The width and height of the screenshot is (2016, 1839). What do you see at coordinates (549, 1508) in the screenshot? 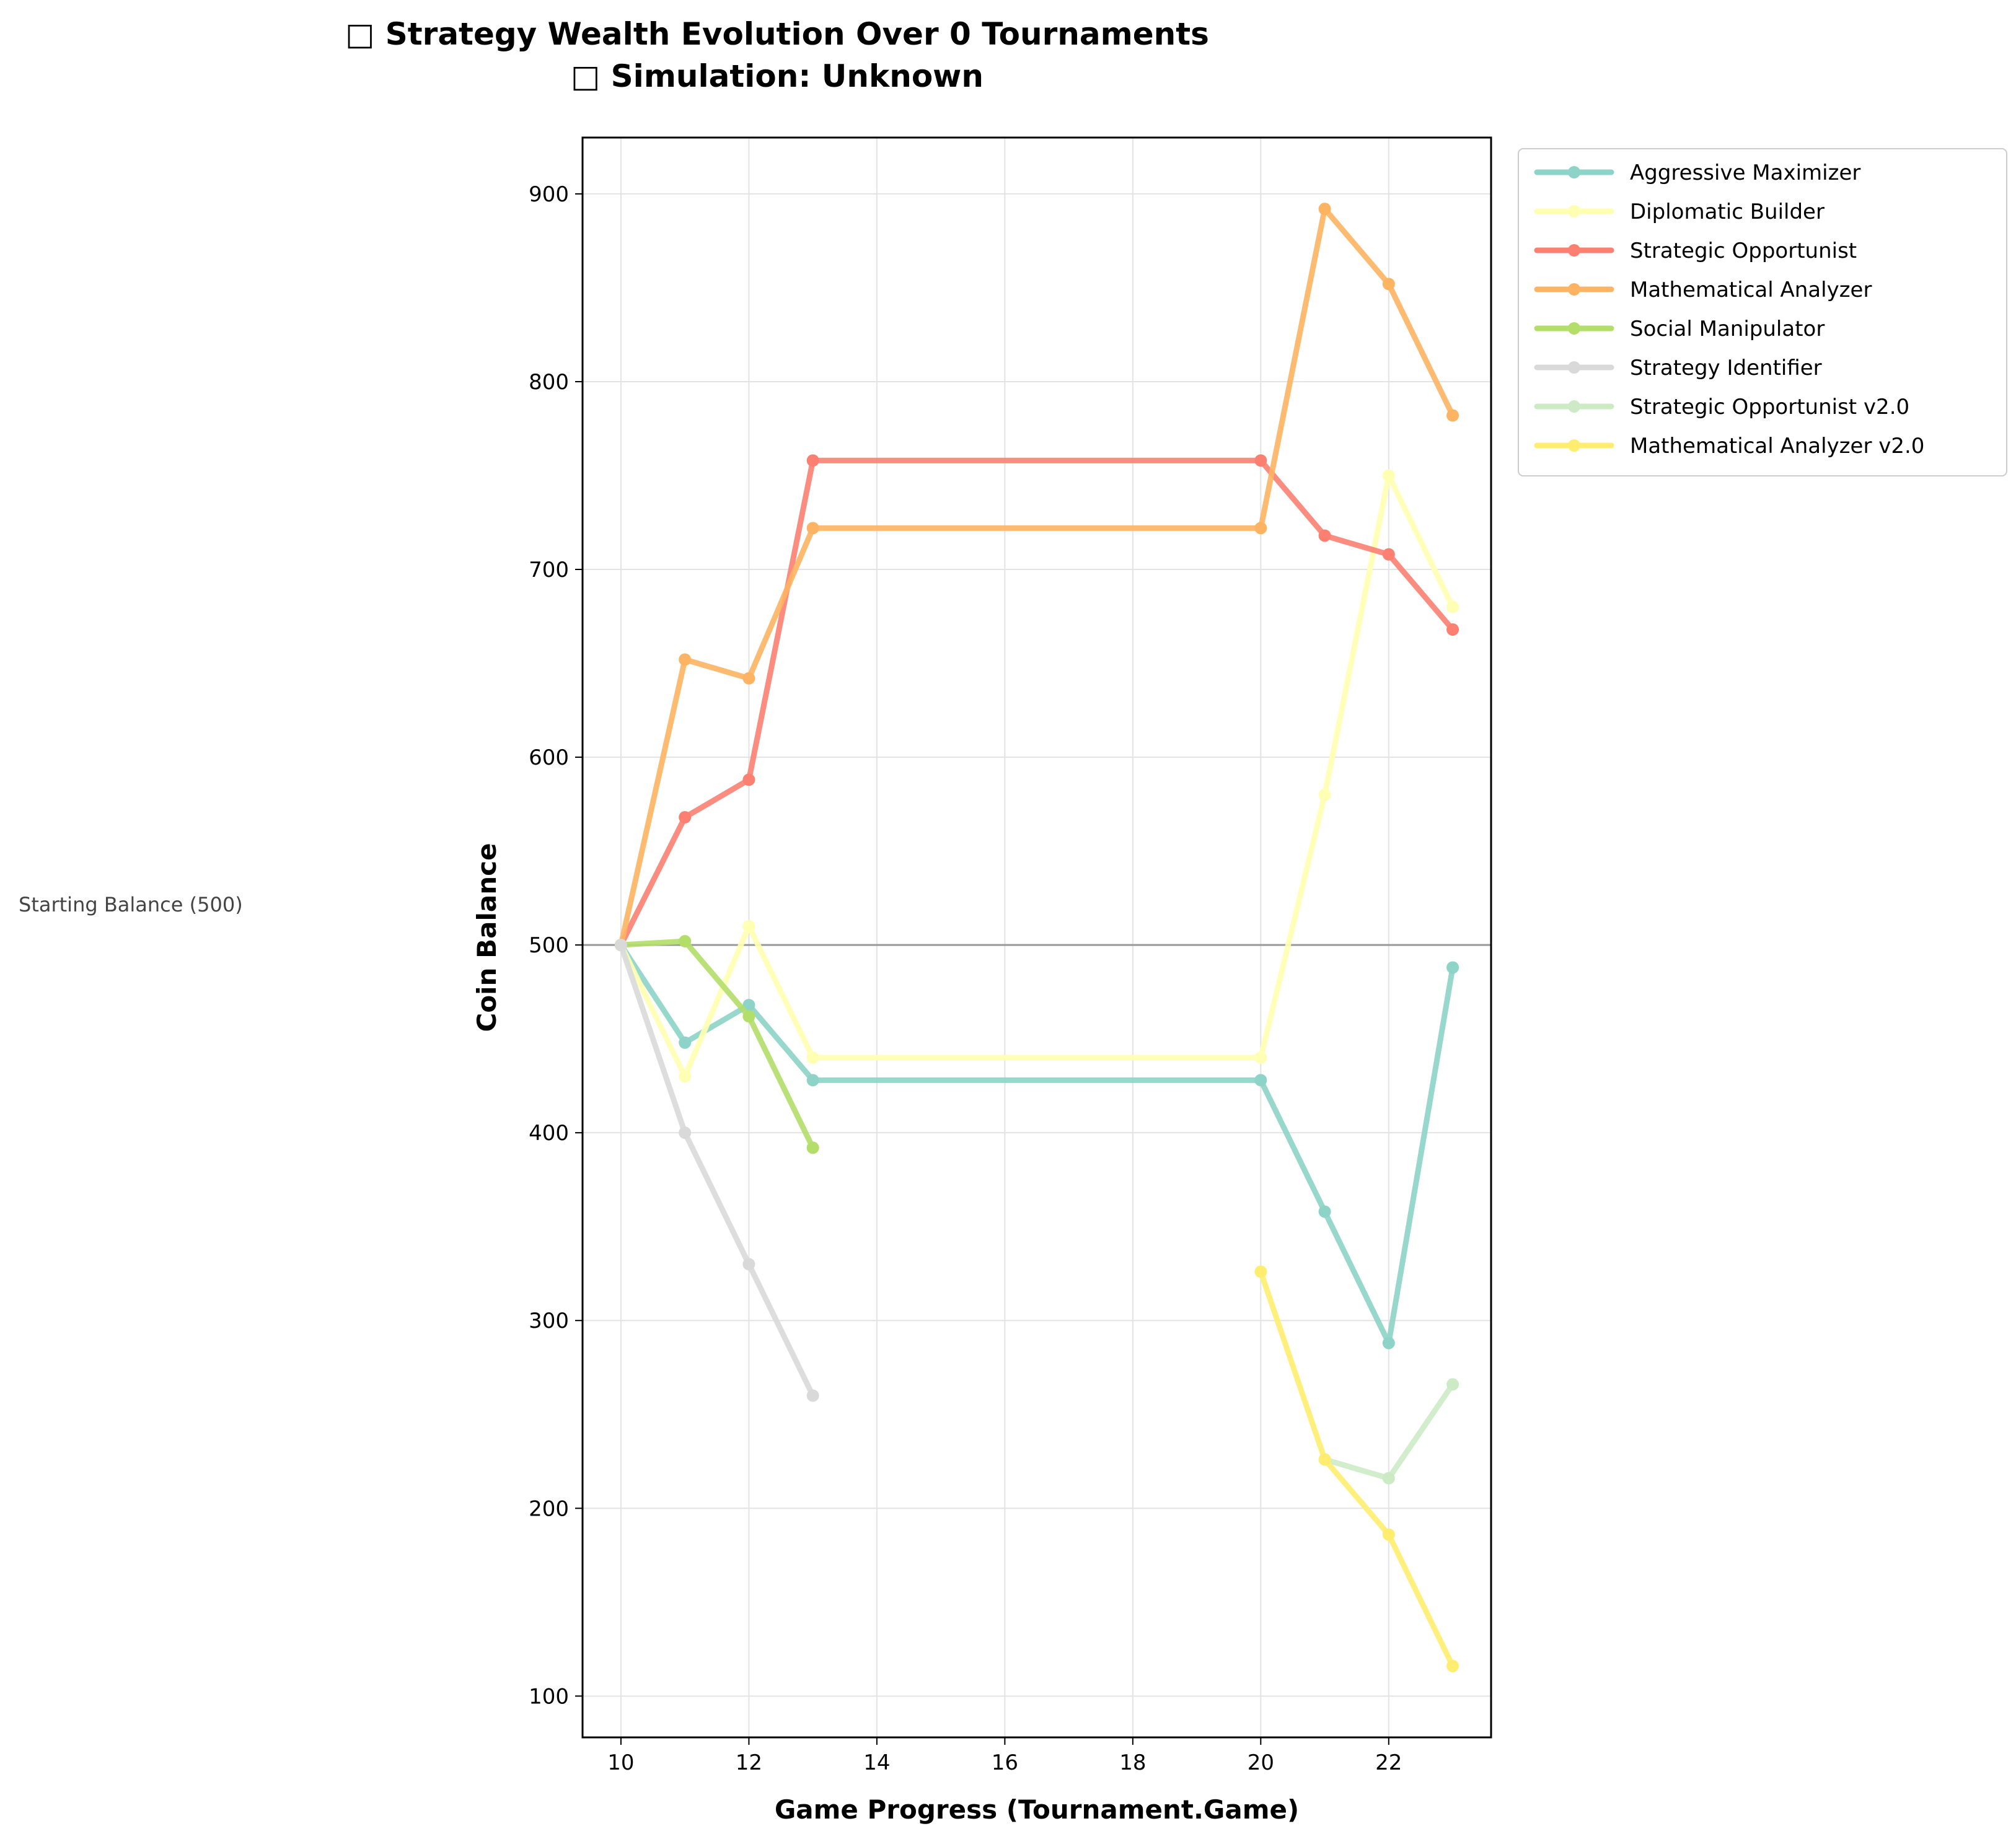
I see `y-tick-label: 200` at bounding box center [549, 1508].